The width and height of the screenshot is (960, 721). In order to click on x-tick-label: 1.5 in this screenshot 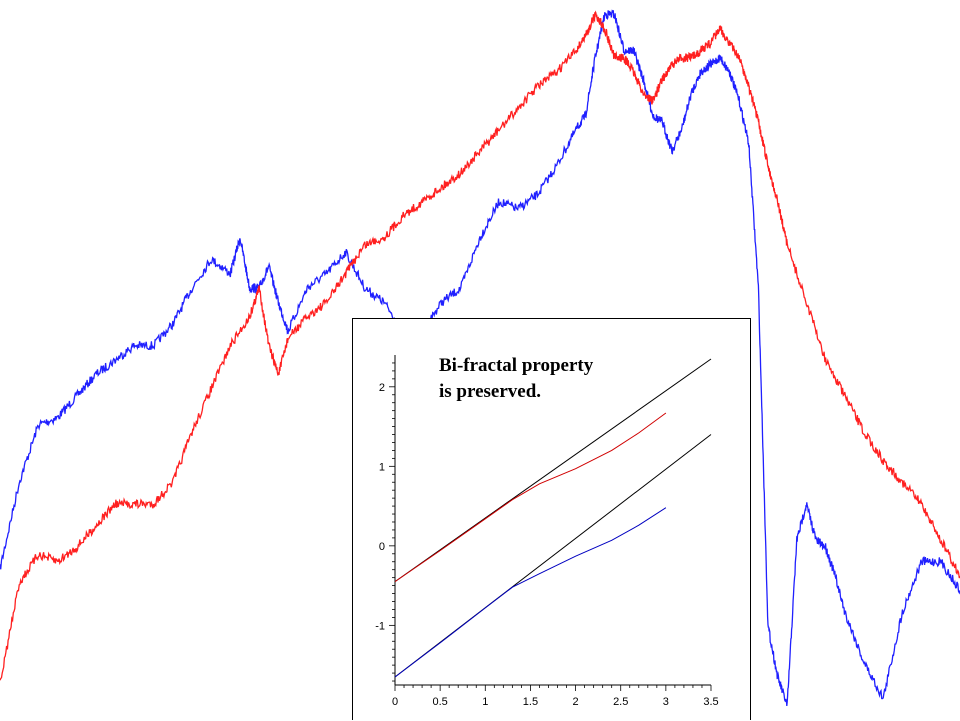, I will do `click(530, 702)`.